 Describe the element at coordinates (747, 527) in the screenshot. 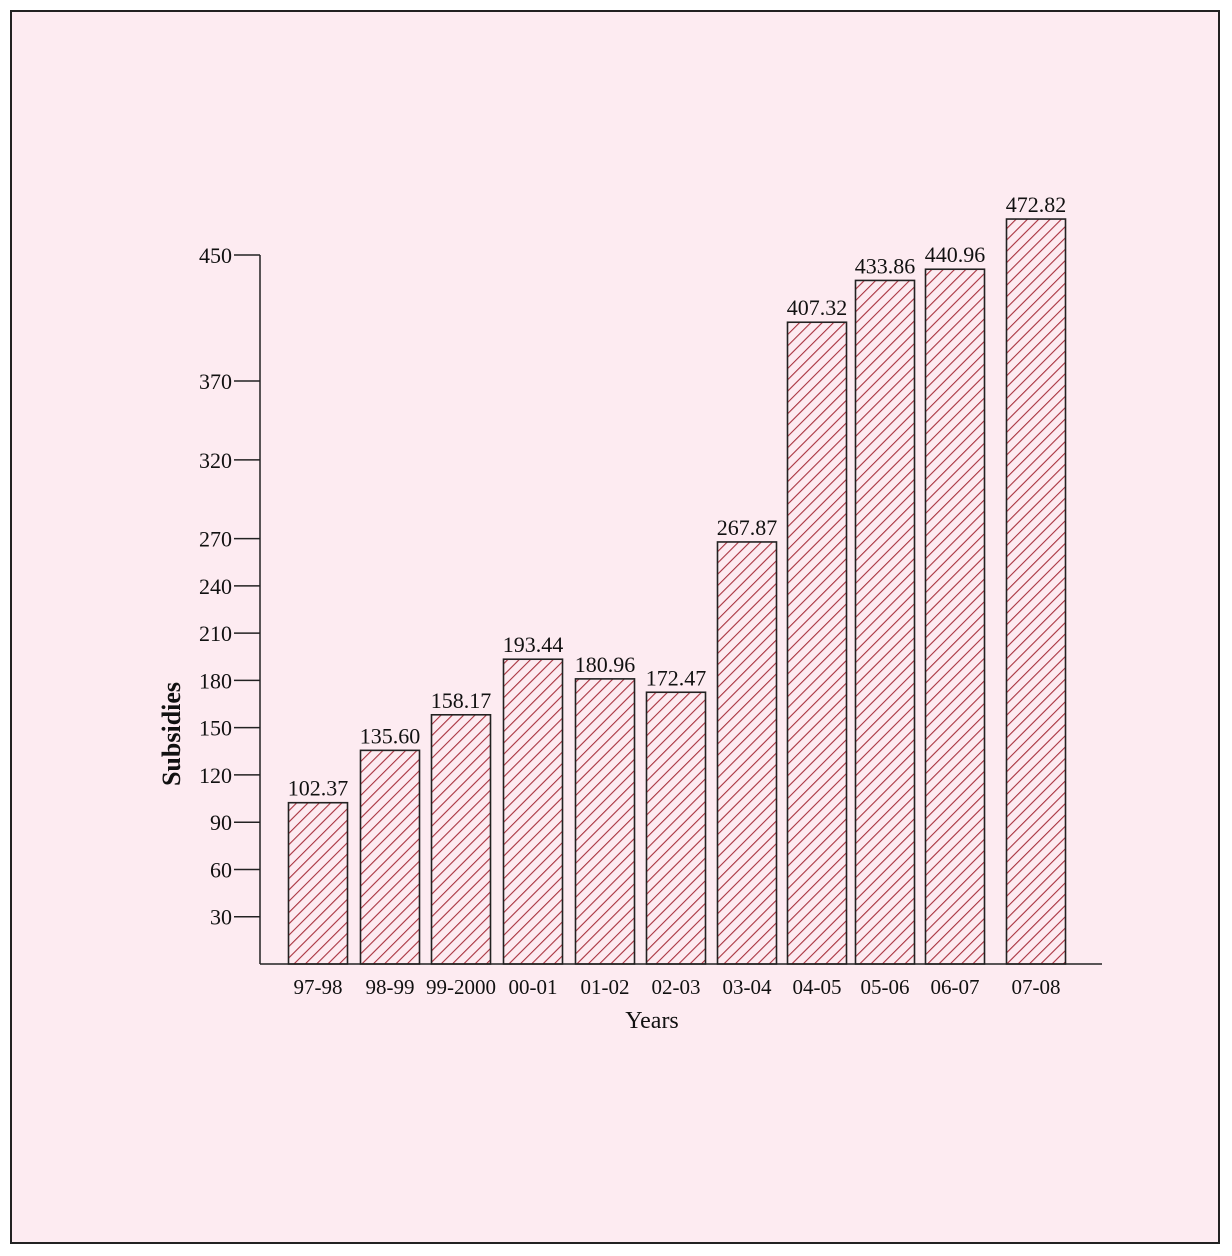

I see `bar-value-label: 267.87` at that location.